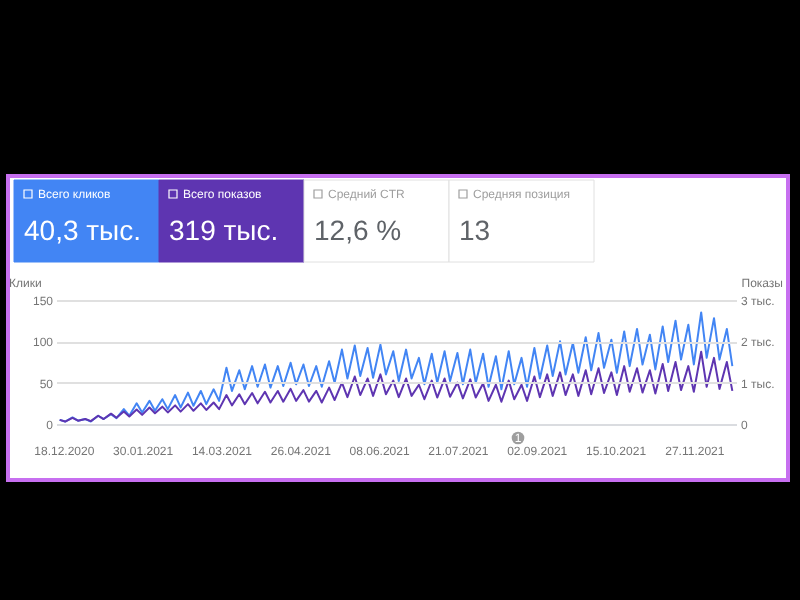 This screenshot has width=800, height=600. I want to click on line-series, so click(396, 386).